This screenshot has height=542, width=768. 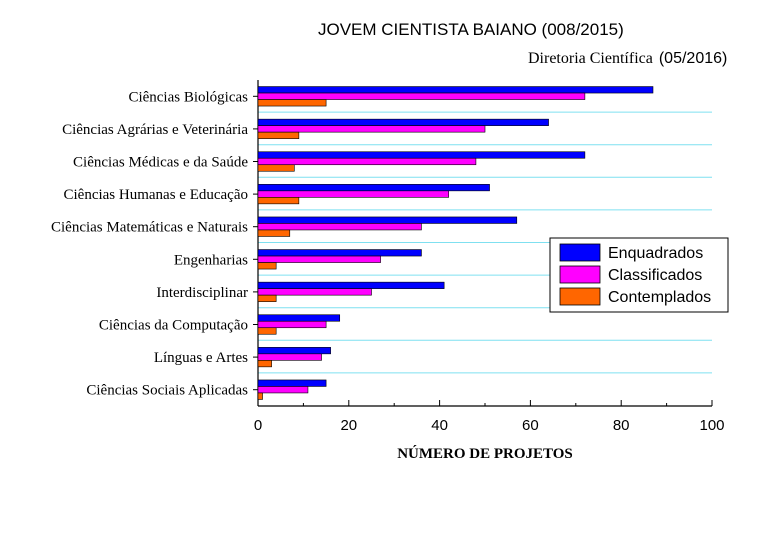 What do you see at coordinates (211, 260) in the screenshot?
I see `category-label: Engenharias` at bounding box center [211, 260].